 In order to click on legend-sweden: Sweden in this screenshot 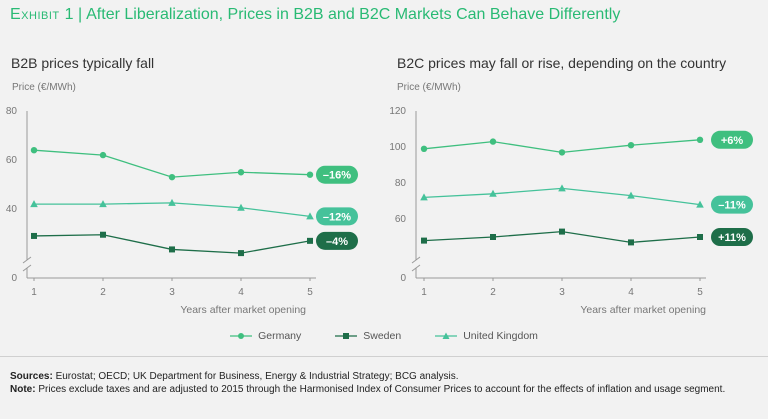, I will do `click(368, 336)`.